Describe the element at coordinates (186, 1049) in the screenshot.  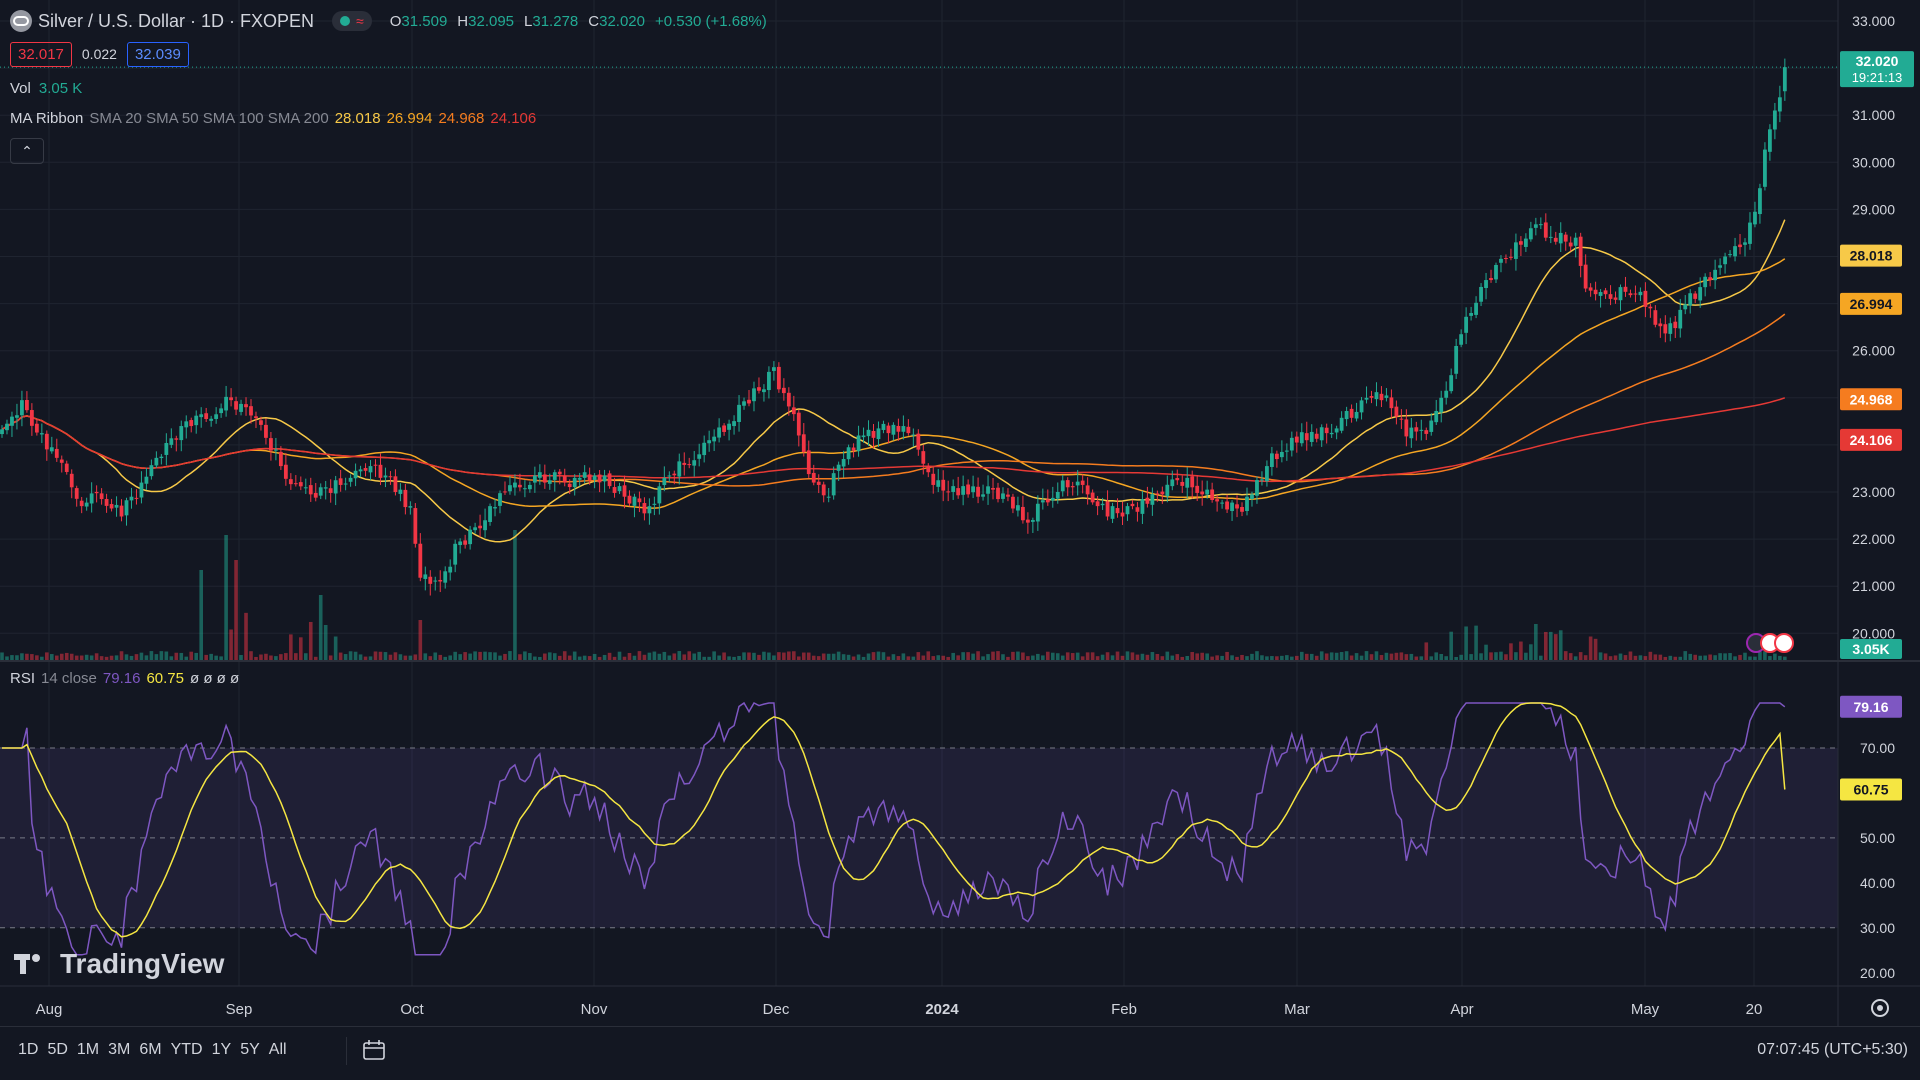
I see `timeframe-ytd: YTD` at that location.